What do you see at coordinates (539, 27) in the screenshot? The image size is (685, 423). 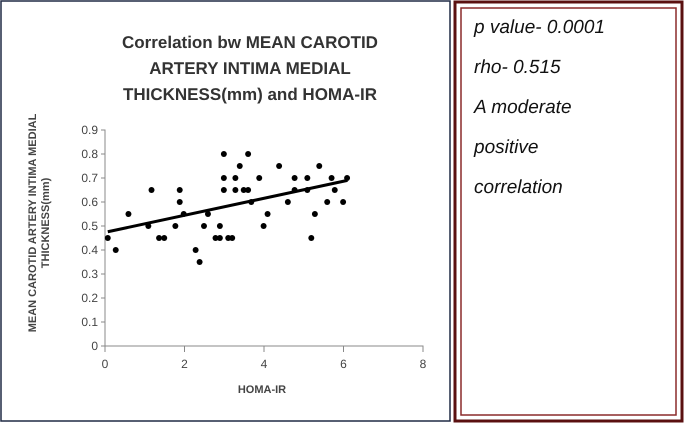 I see `text: p value- 0.0001` at bounding box center [539, 27].